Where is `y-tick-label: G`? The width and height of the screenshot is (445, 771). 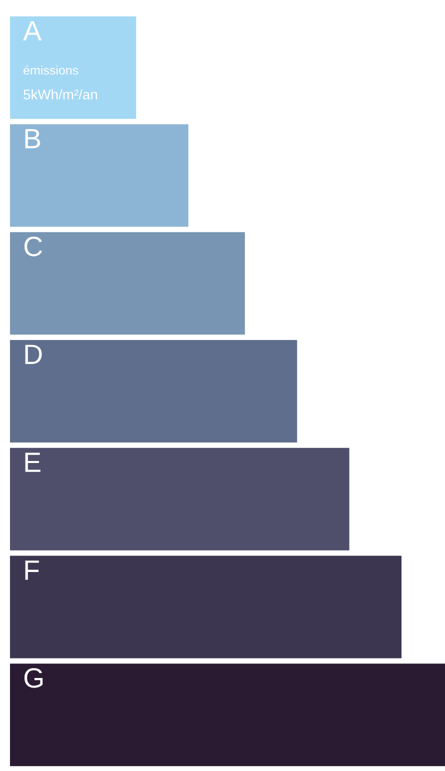
y-tick-label: G is located at coordinates (33, 678).